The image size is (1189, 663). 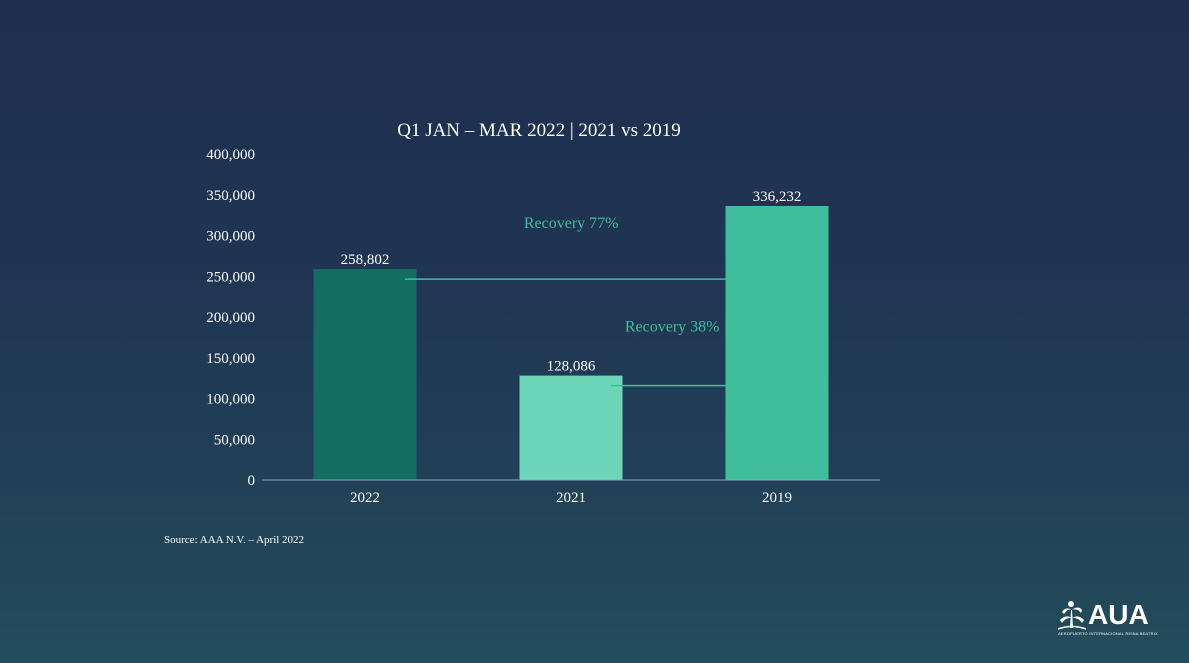 I want to click on logo-name: AUA, so click(x=1118, y=614).